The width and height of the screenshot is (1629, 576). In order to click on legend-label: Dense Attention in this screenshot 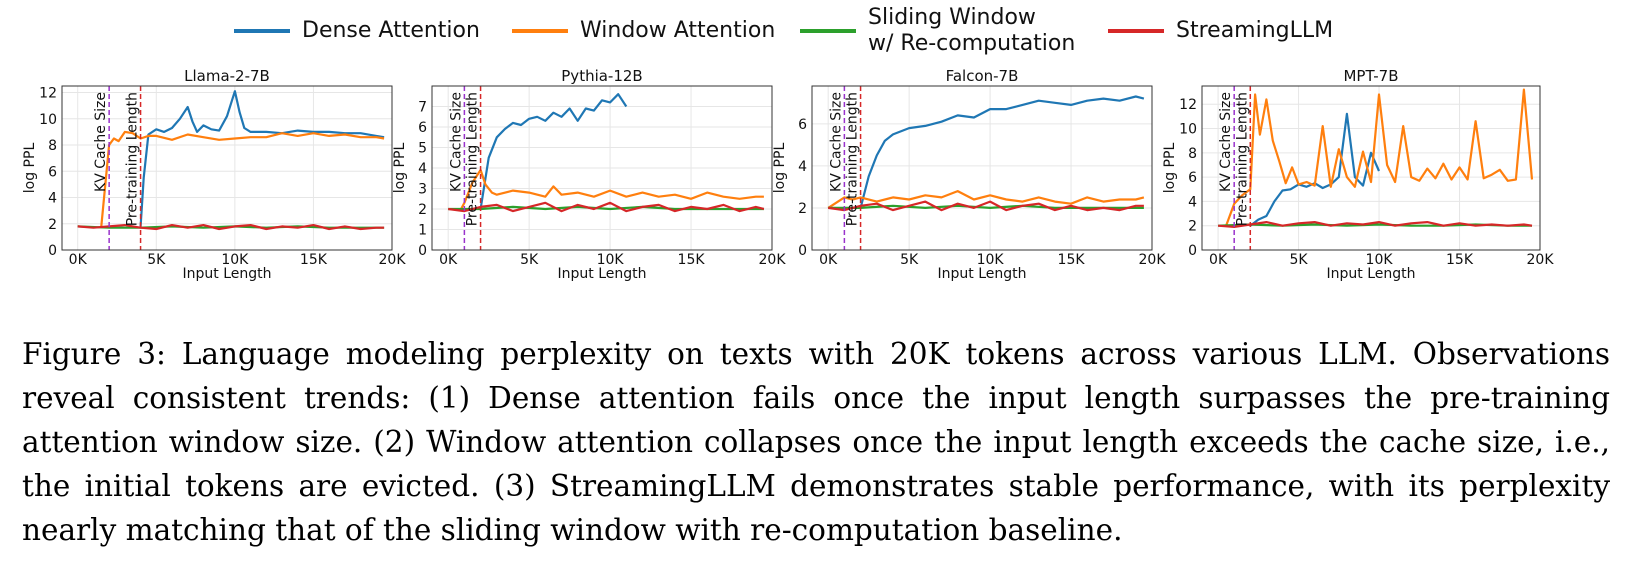, I will do `click(391, 30)`.